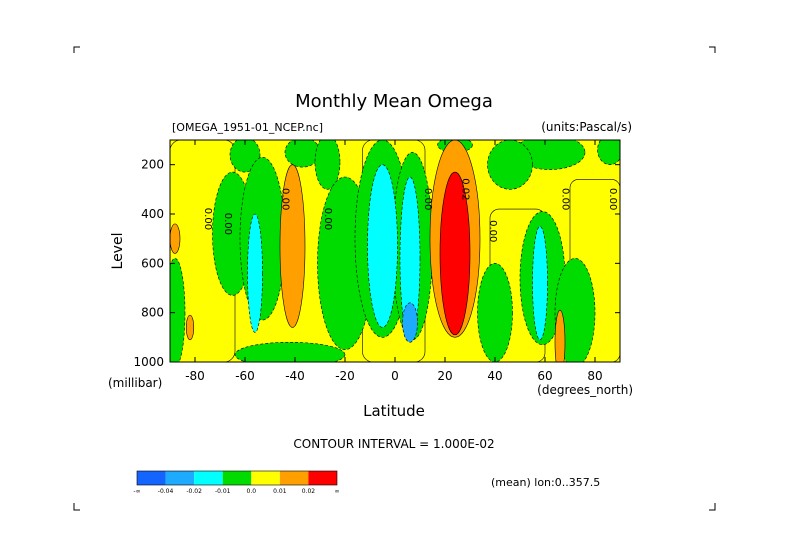 This screenshot has width=789, height=558. What do you see at coordinates (327, 219) in the screenshot?
I see `contour-label-3: 0.00` at bounding box center [327, 219].